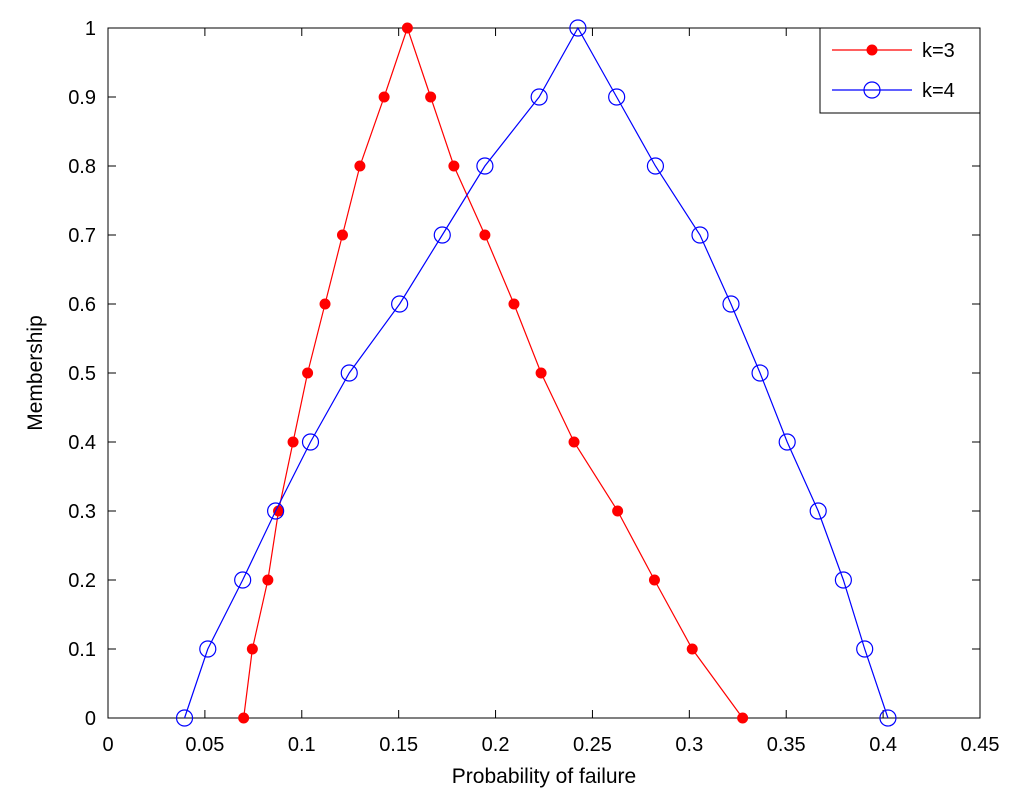 The height and width of the screenshot is (805, 1024). Describe the element at coordinates (496, 745) in the screenshot. I see `x-tick-label: 0.2` at that location.